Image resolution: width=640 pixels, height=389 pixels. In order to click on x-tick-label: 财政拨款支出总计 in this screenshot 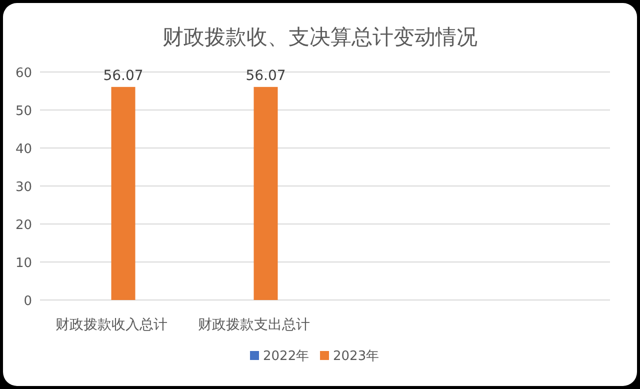, I will do `click(254, 325)`.